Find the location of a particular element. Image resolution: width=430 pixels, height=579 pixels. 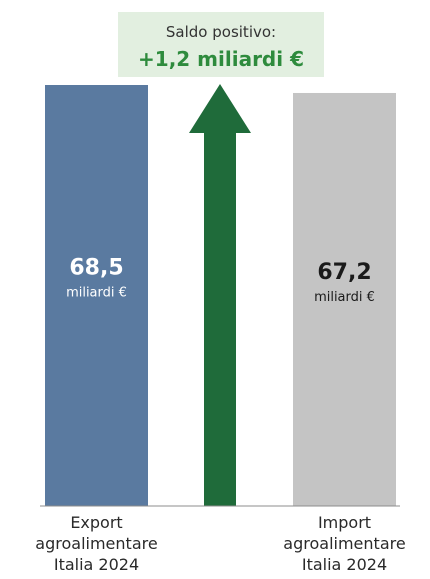

saldo-arrow is located at coordinates (220, 295).